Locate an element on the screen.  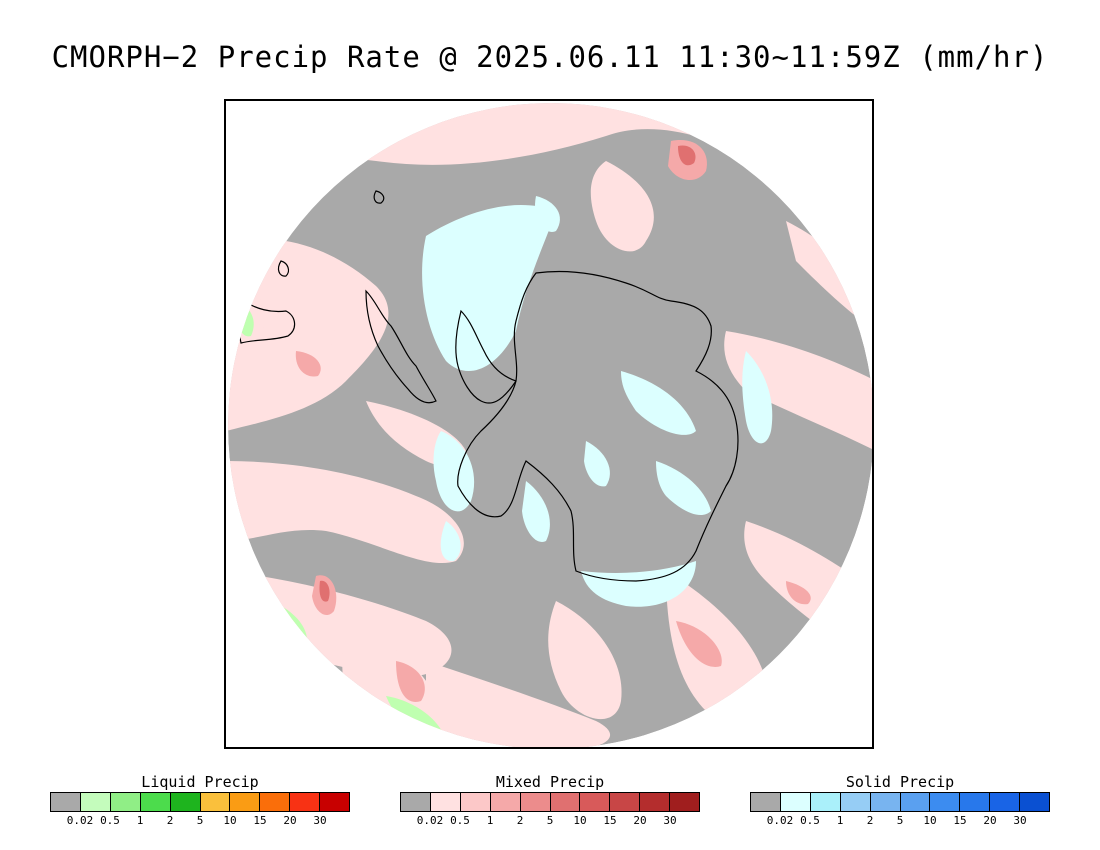
legend-mixed-tick: 20 is located at coordinates (640, 820).